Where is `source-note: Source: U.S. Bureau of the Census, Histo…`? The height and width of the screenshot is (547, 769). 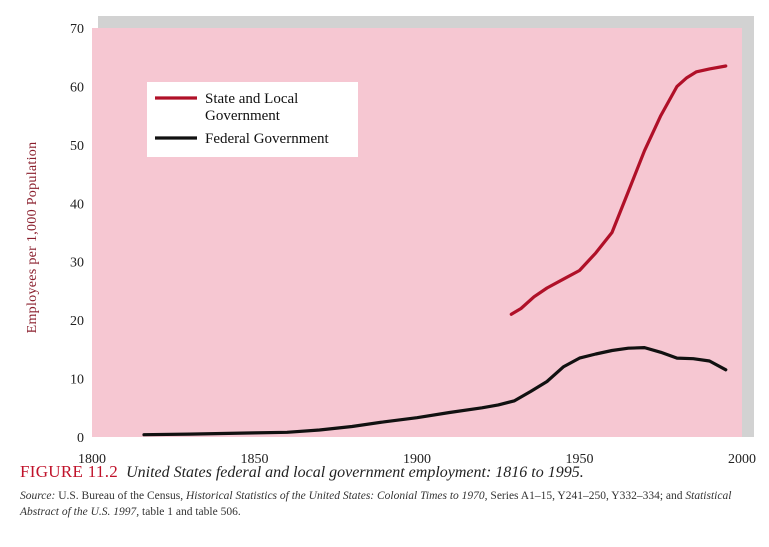
source-note: Source: U.S. Bureau of the Census, Histo… is located at coordinates (390, 504).